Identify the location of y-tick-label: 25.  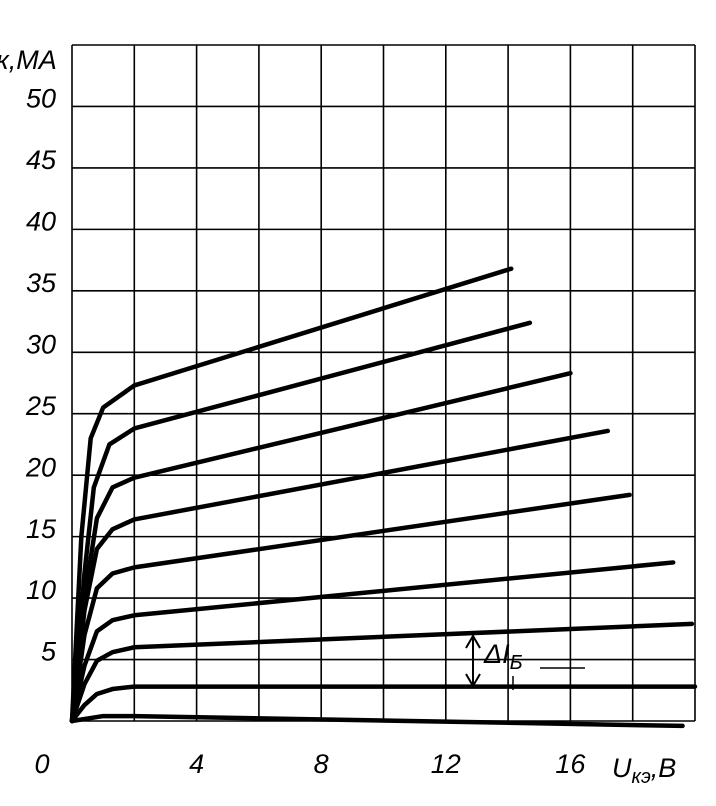
(41, 406).